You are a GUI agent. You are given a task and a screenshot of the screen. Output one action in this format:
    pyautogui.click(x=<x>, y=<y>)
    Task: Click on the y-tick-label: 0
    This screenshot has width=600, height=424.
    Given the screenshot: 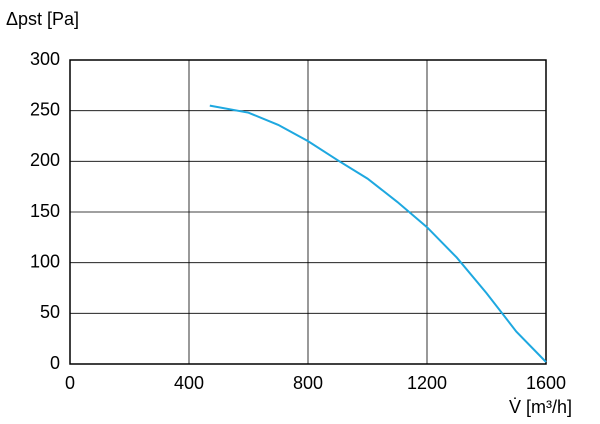 What is the action you would take?
    pyautogui.click(x=55, y=363)
    